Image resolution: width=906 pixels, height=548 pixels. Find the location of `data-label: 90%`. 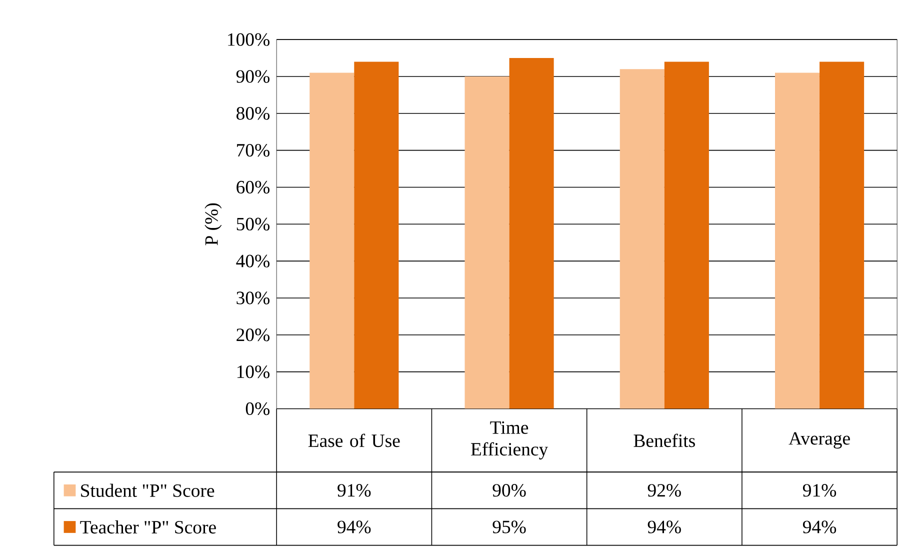

data-label: 90% is located at coordinates (509, 490).